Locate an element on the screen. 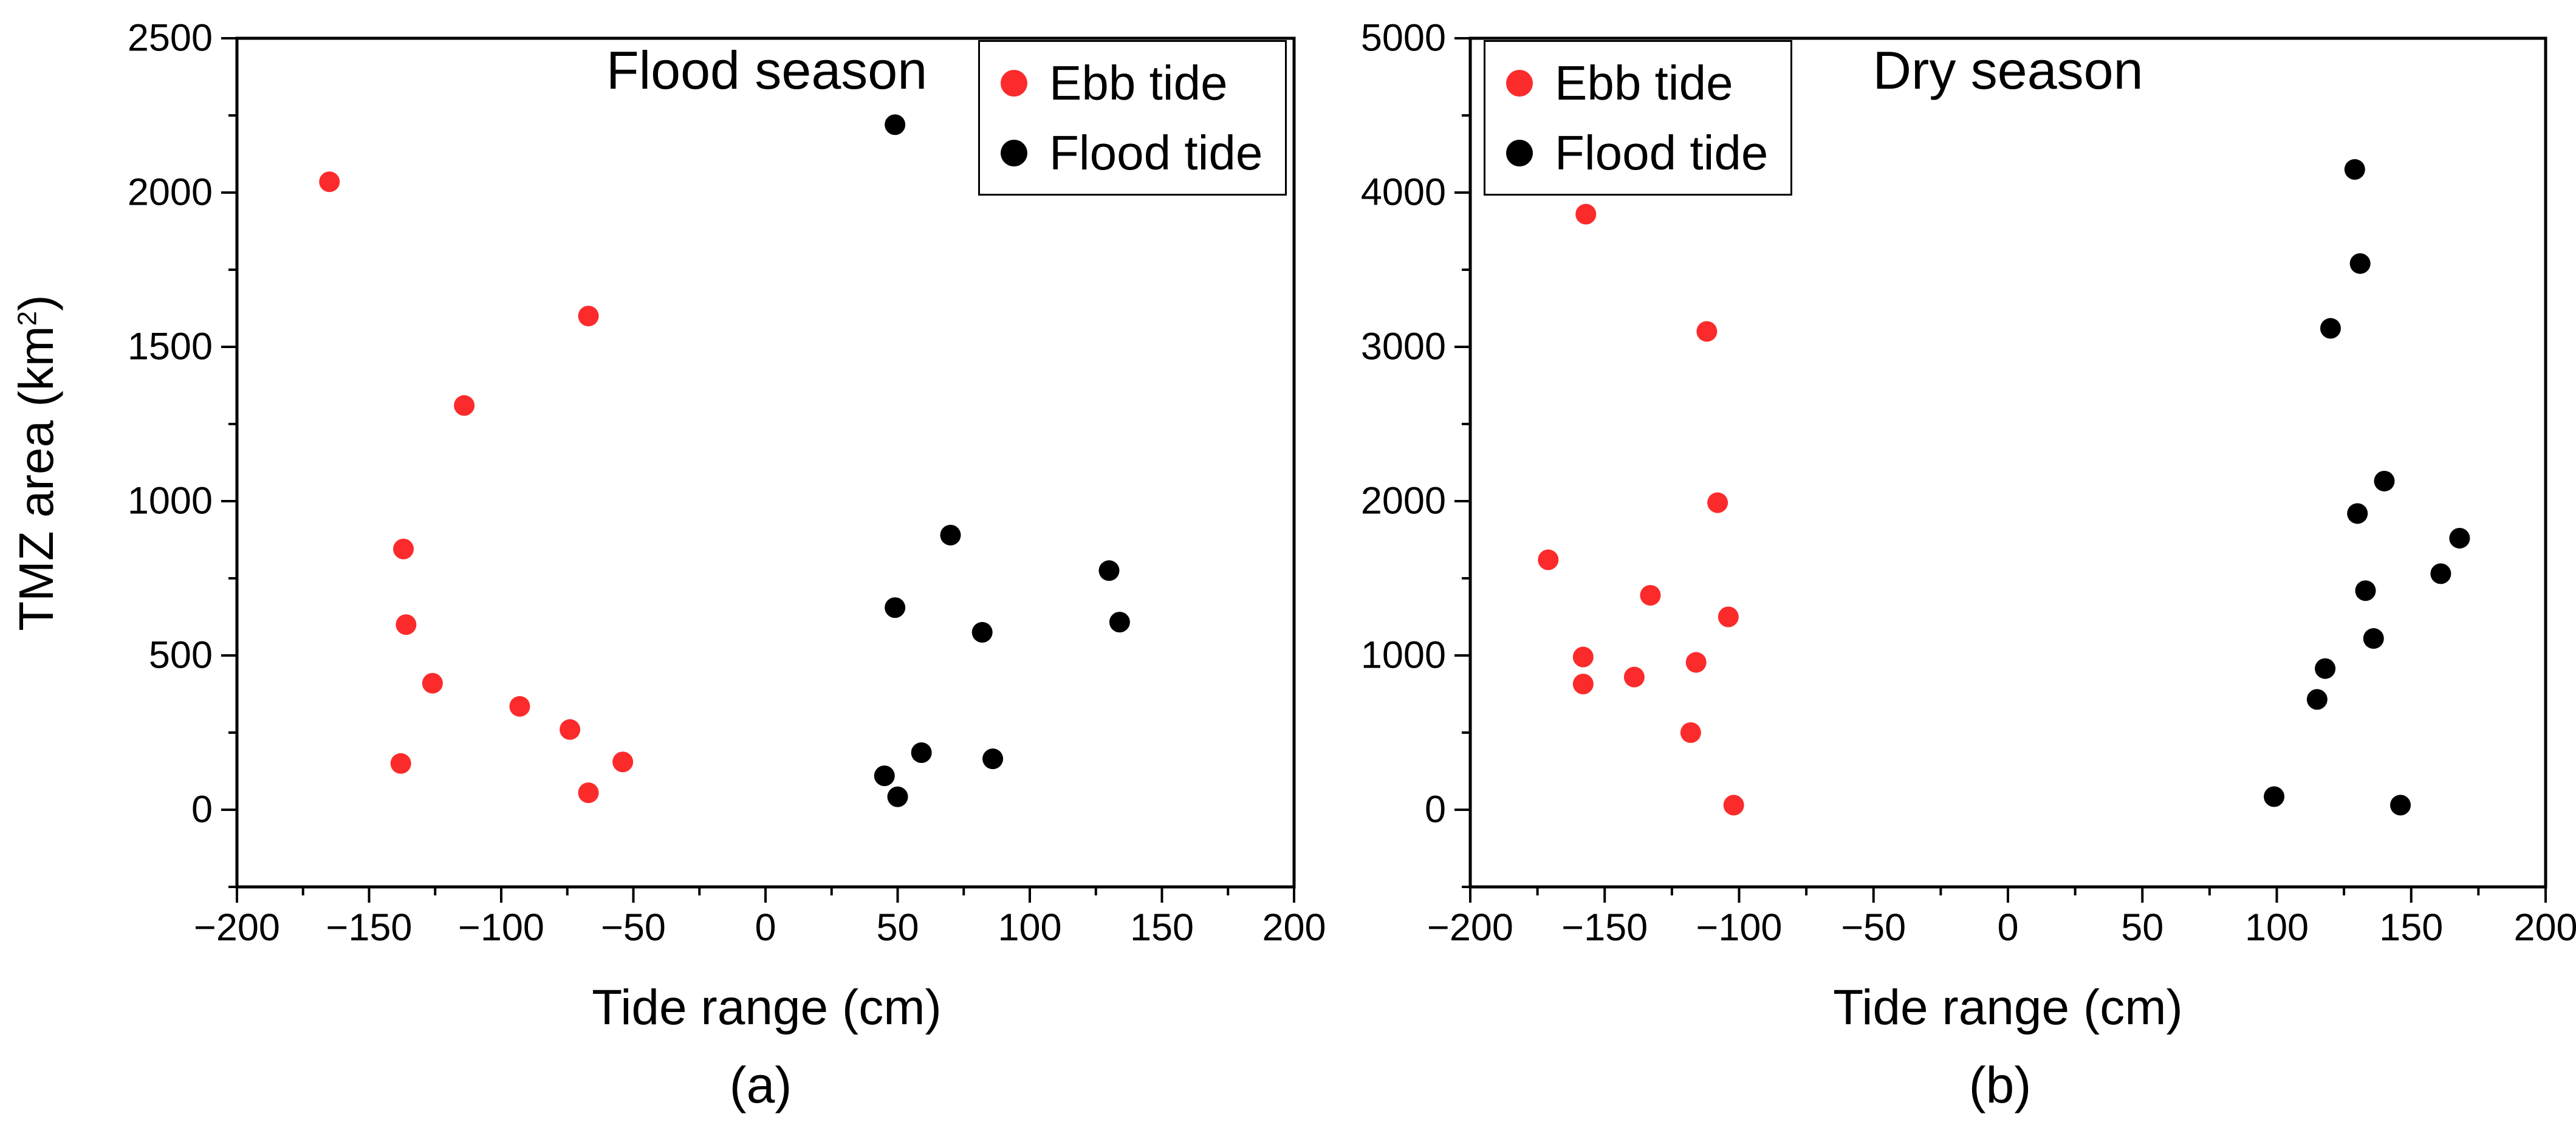 This screenshot has width=2576, height=1139. panel-a-x-tick-label: −100 is located at coordinates (501, 928).